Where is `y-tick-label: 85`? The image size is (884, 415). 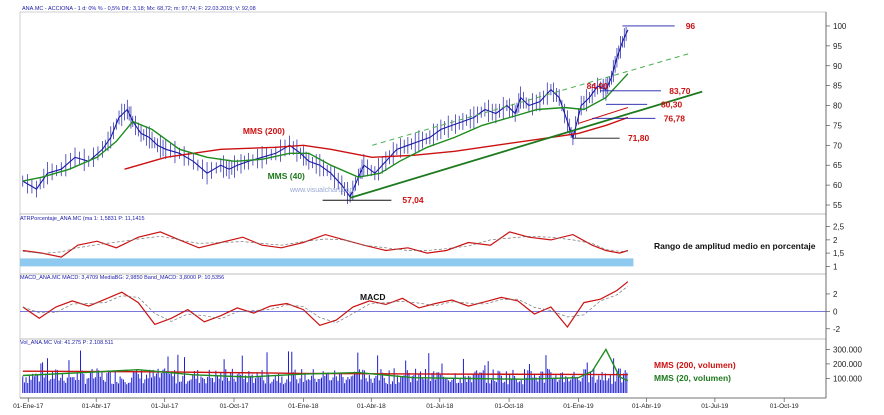 y-tick-label: 85 is located at coordinates (837, 86).